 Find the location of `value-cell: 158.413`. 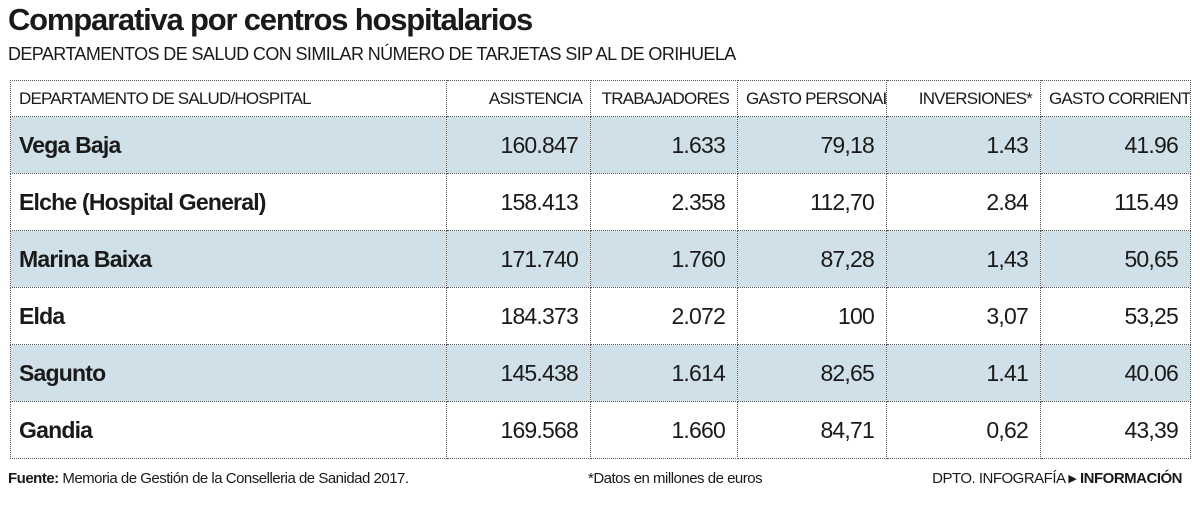

value-cell: 158.413 is located at coordinates (518, 202).